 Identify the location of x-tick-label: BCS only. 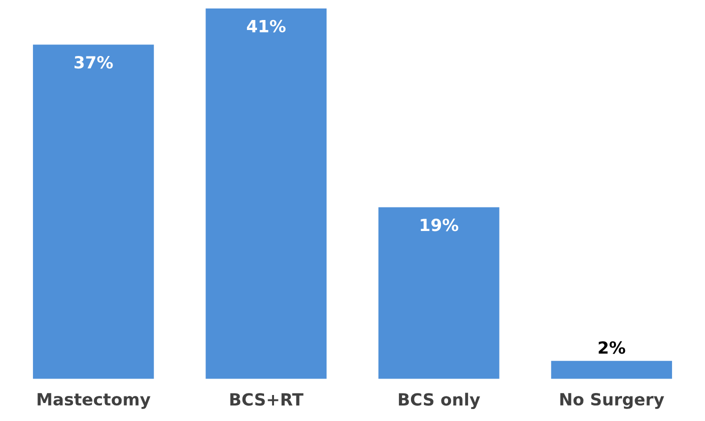
(439, 401).